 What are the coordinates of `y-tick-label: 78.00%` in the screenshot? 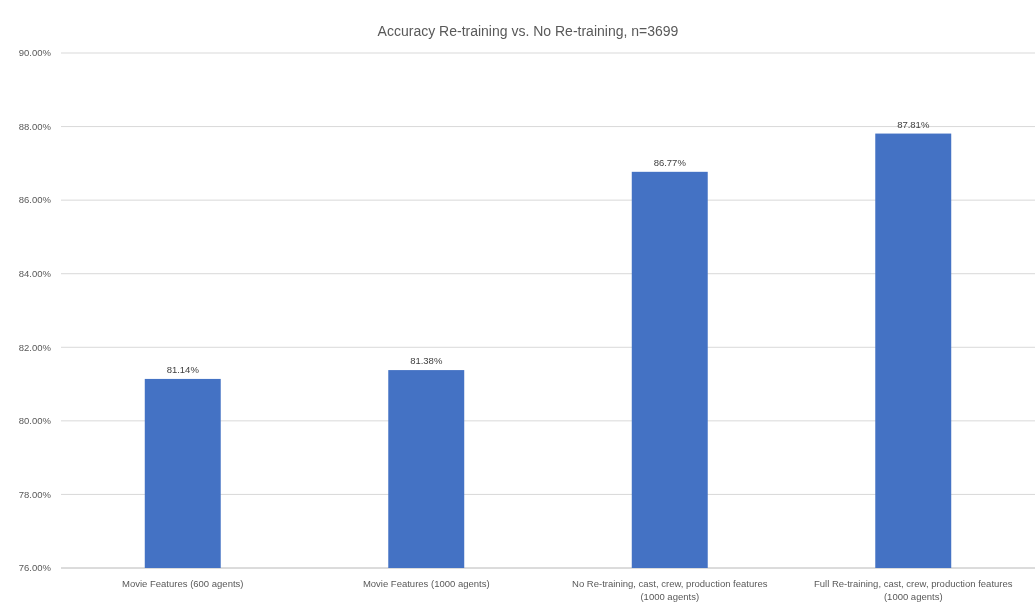 It's located at (35, 494).